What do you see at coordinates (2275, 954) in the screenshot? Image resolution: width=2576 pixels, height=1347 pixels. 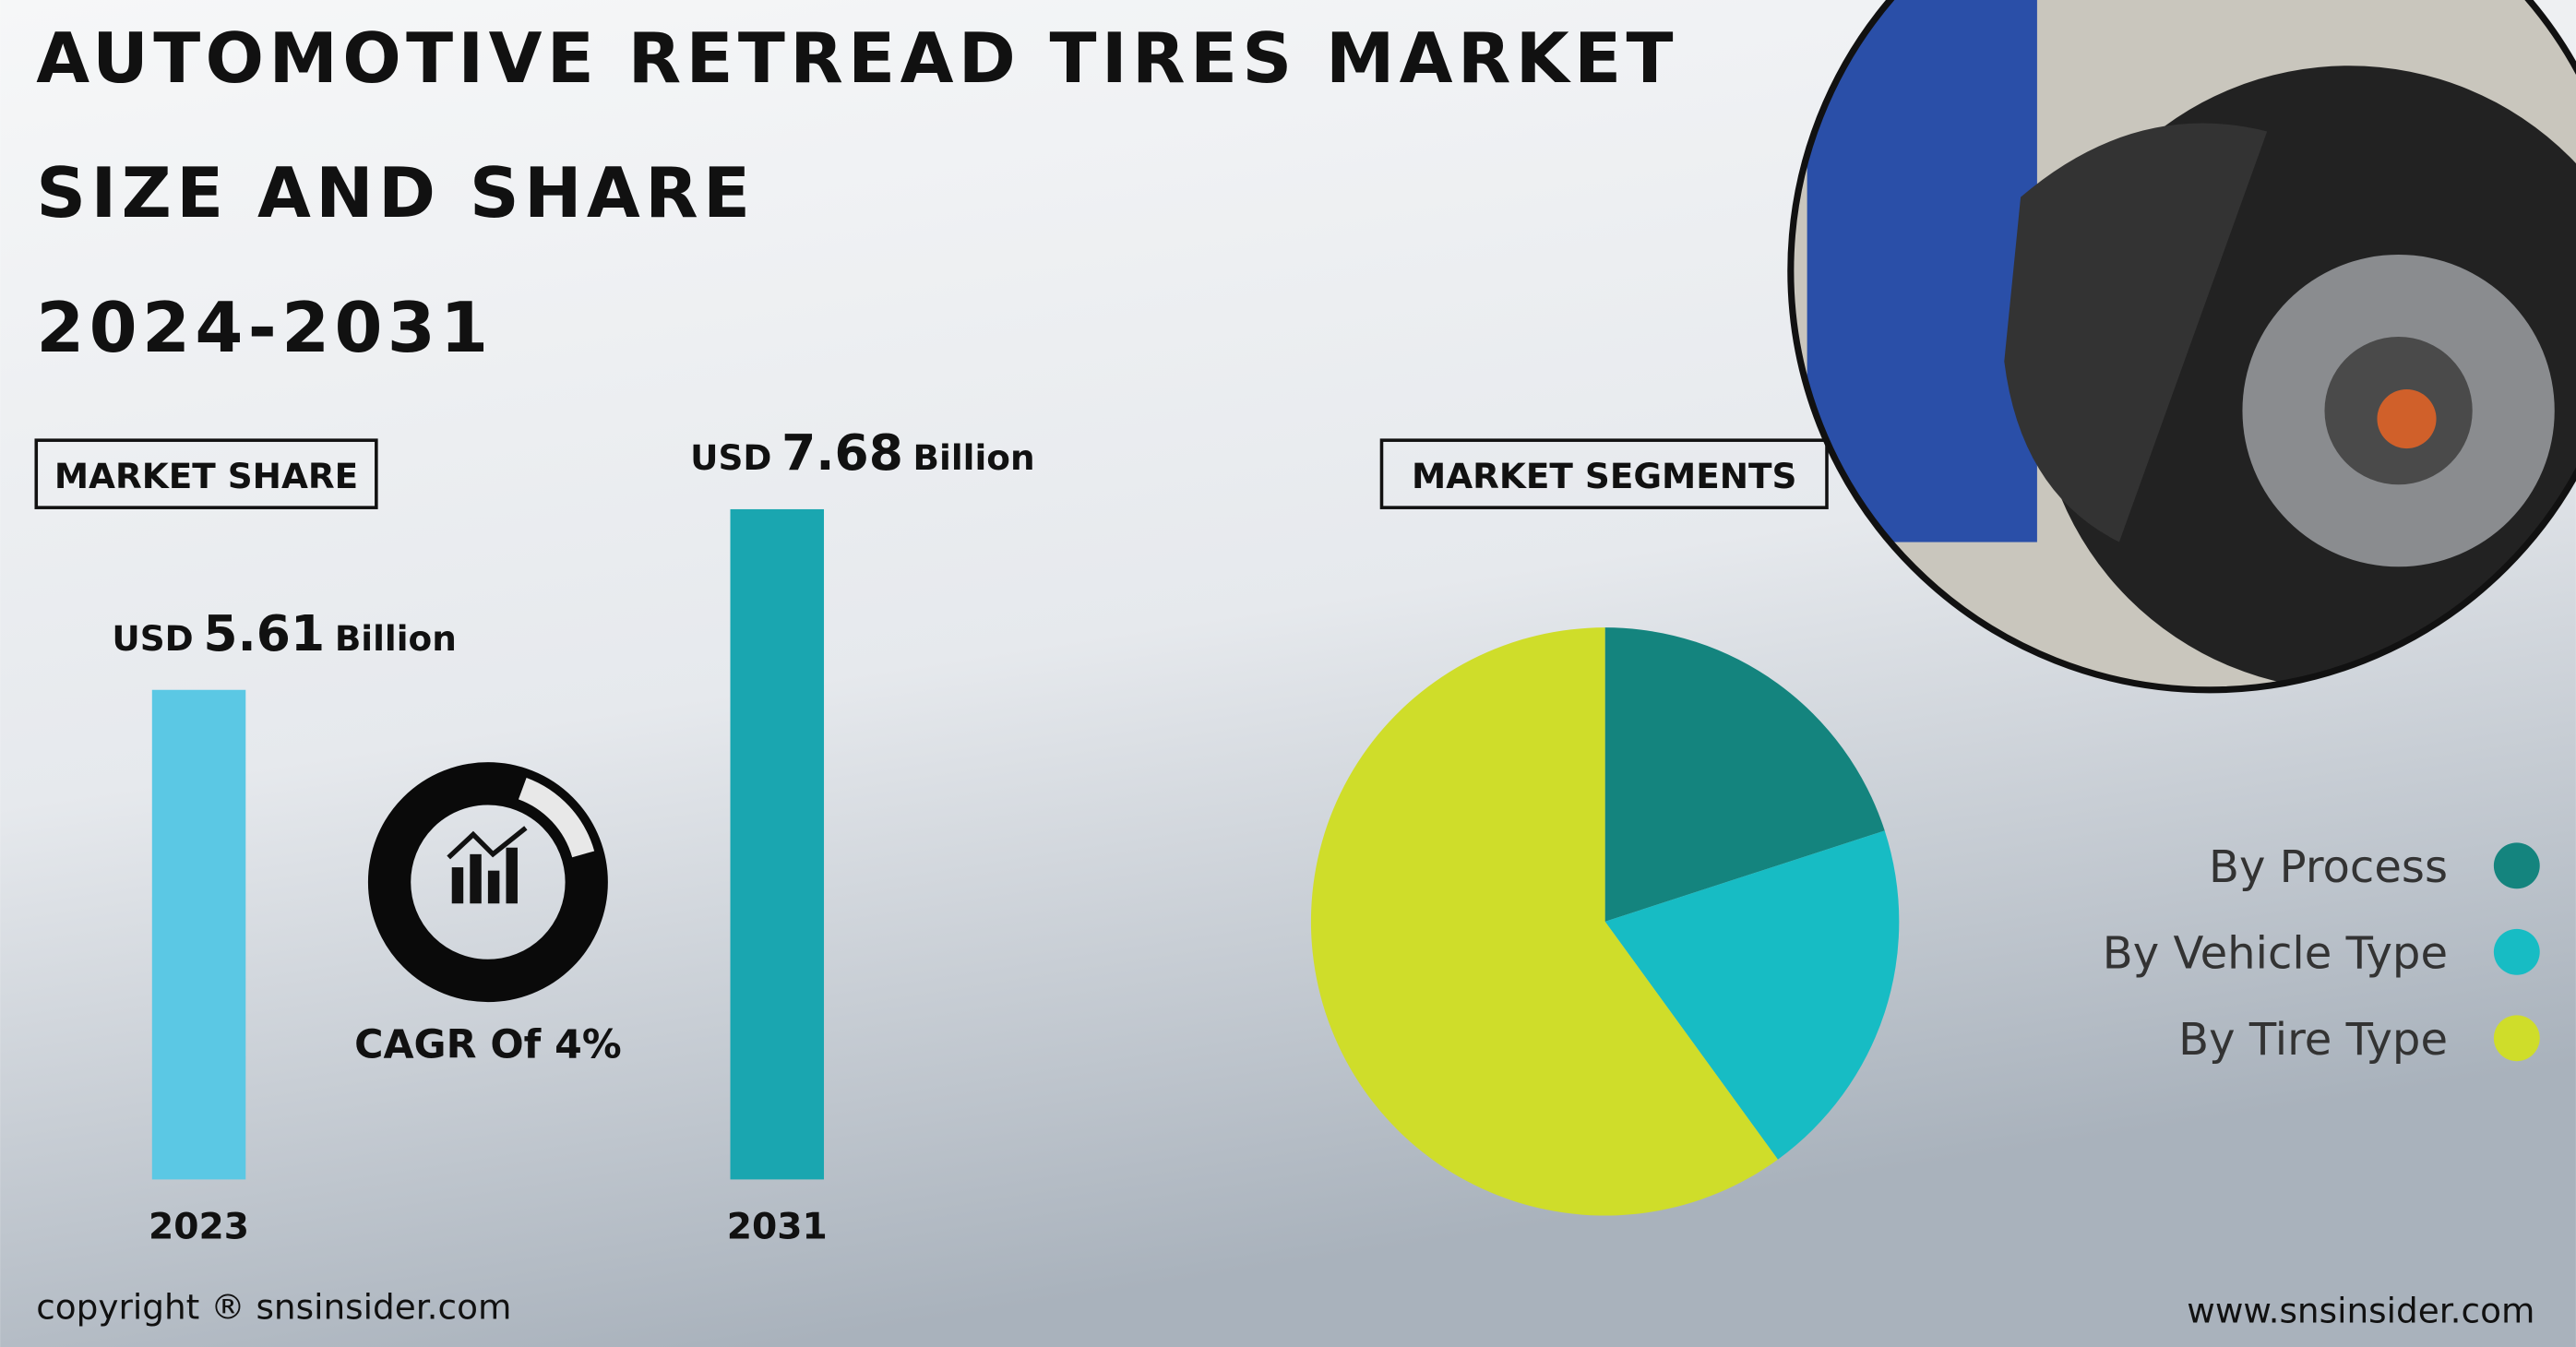 I see `legend-label: By Vehicle Type` at bounding box center [2275, 954].